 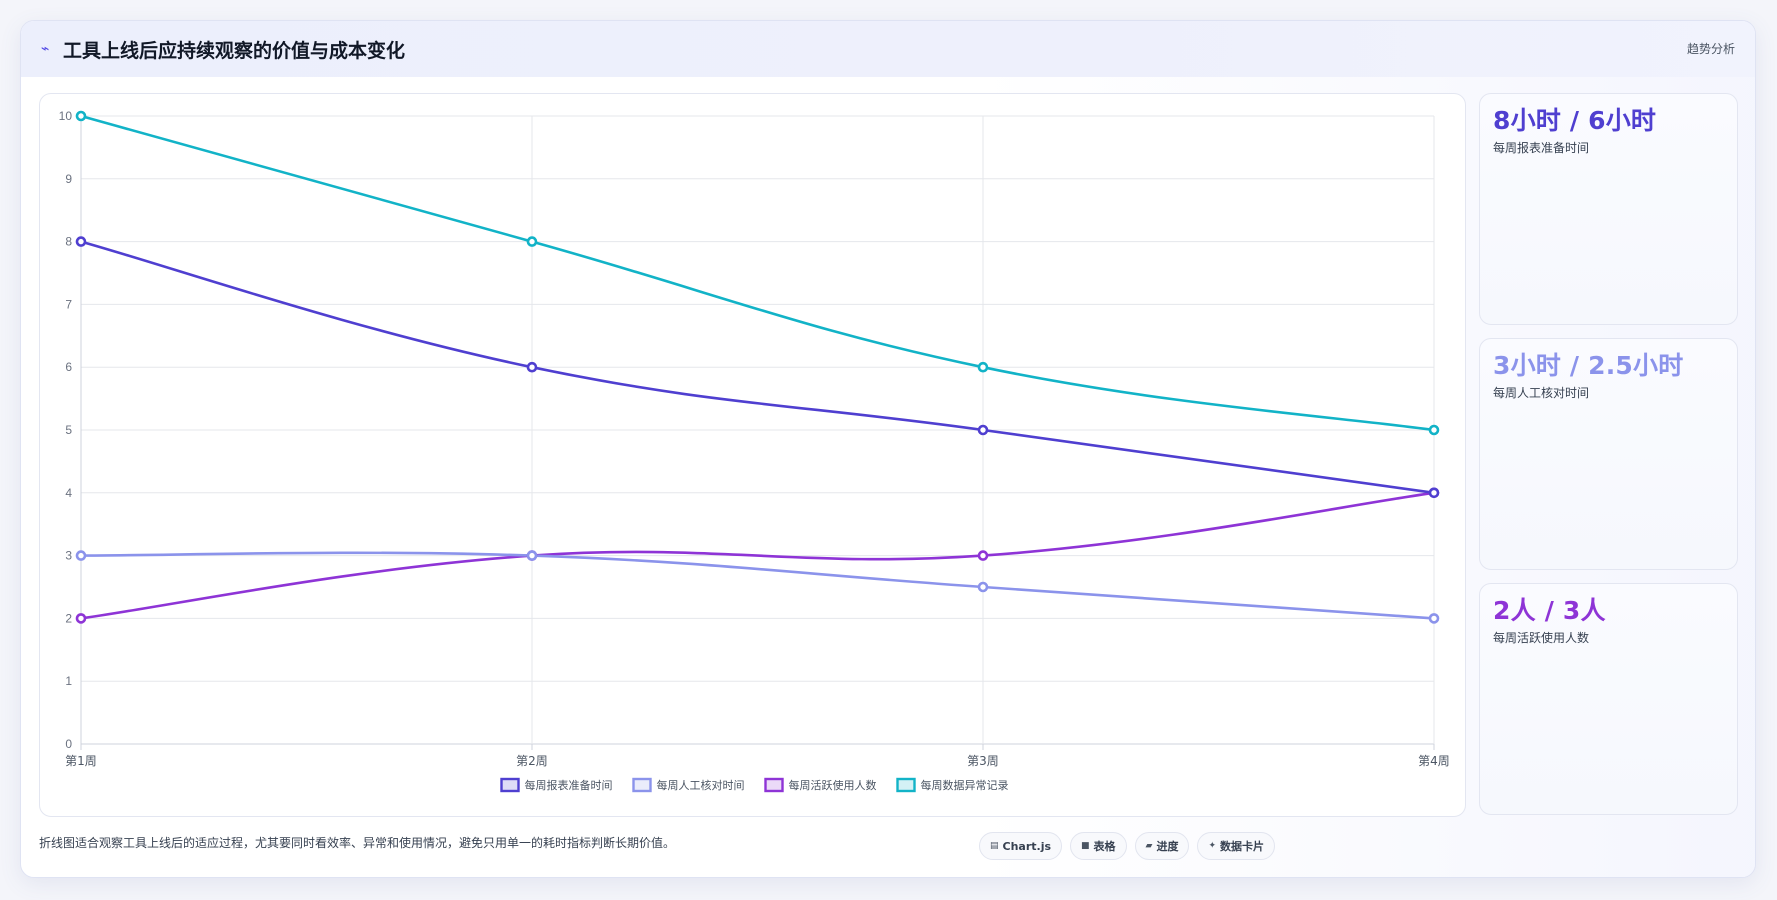 What do you see at coordinates (994, 846) in the screenshot?
I see `chart-icon: ▤` at bounding box center [994, 846].